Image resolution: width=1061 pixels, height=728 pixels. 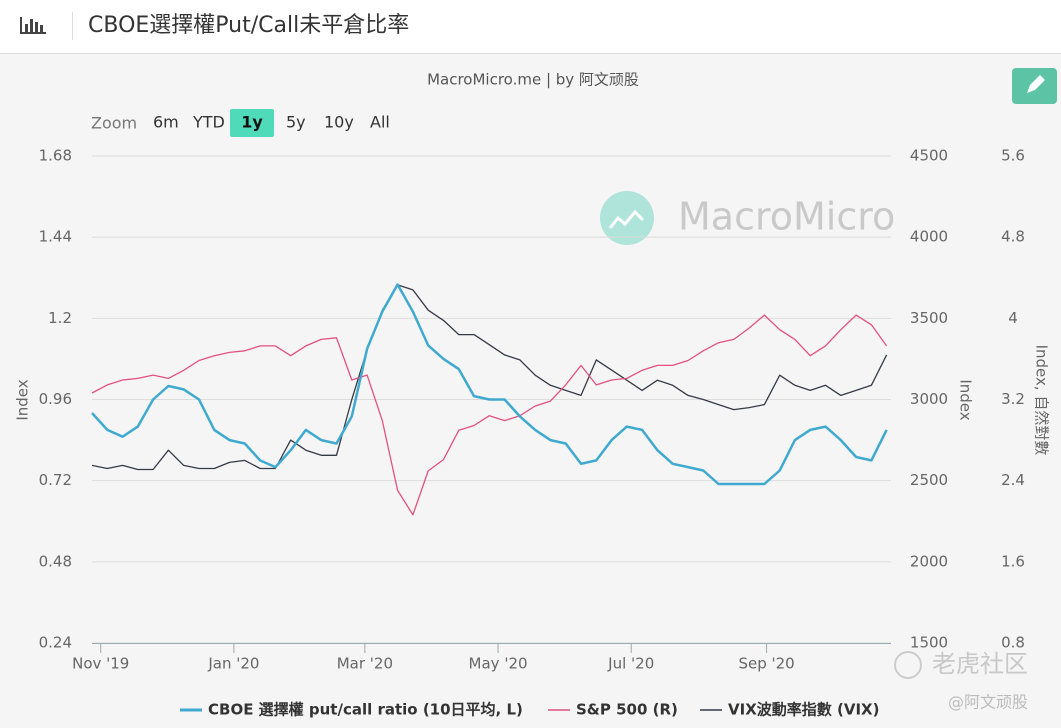 I want to click on watermark-logo-mark, so click(x=626, y=219).